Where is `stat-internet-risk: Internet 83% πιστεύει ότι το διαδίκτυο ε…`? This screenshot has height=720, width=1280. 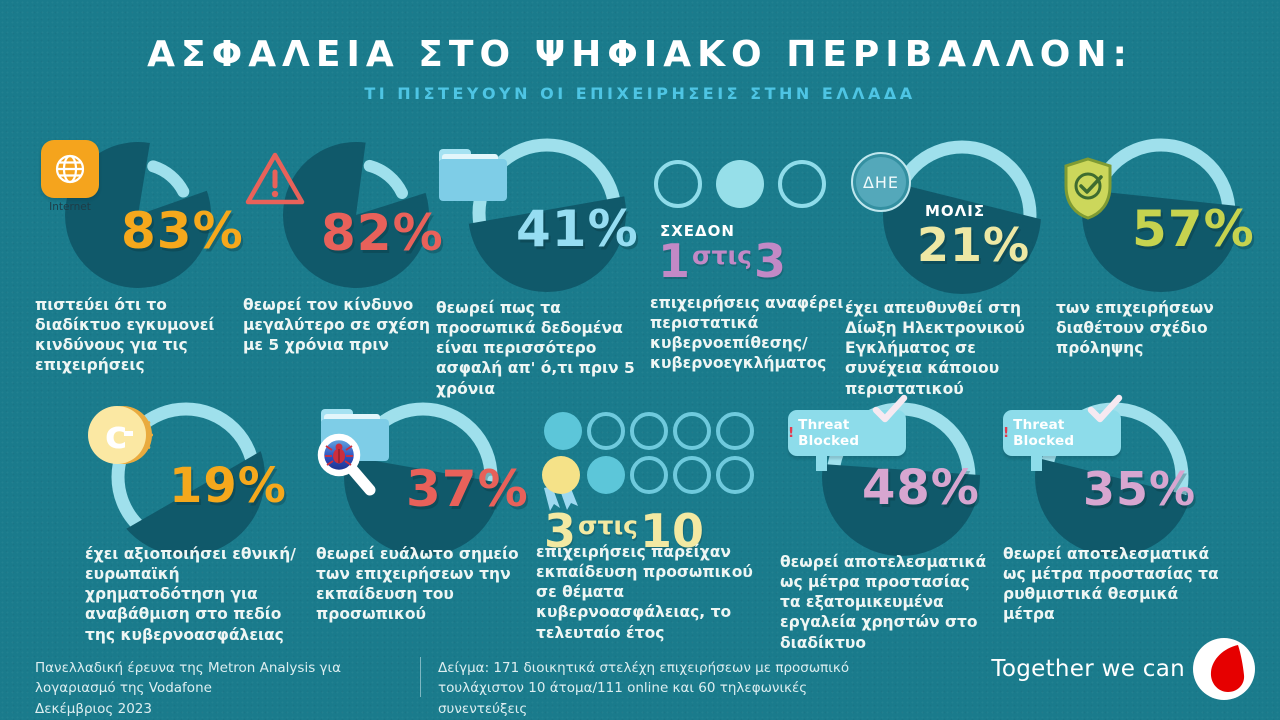 stat-internet-risk: Internet 83% πιστεύει ότι το διαδίκτυο ε… is located at coordinates (139, 263).